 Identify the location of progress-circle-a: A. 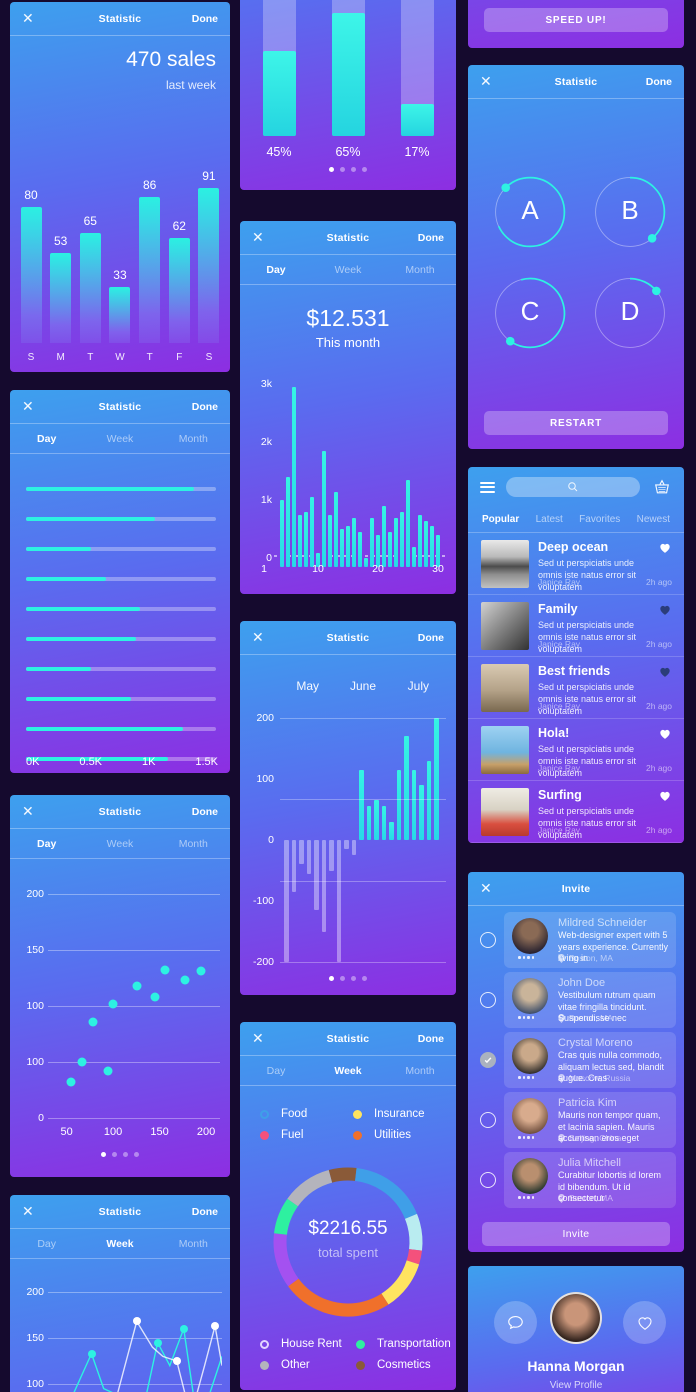
(530, 212).